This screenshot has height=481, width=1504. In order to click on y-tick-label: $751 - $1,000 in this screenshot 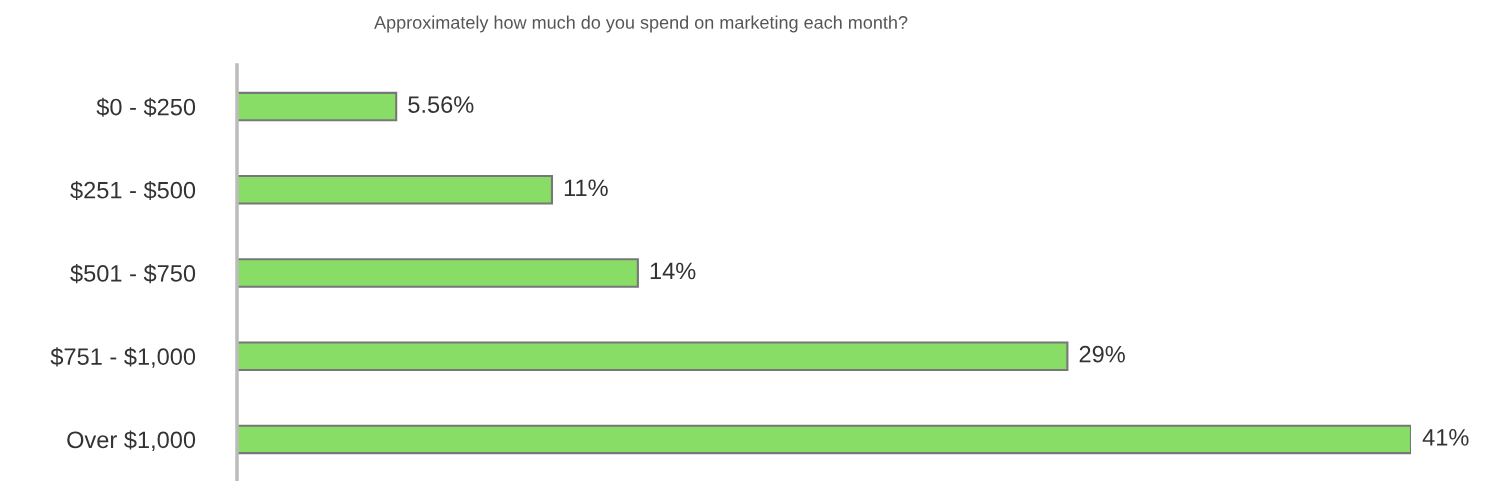, I will do `click(123, 357)`.